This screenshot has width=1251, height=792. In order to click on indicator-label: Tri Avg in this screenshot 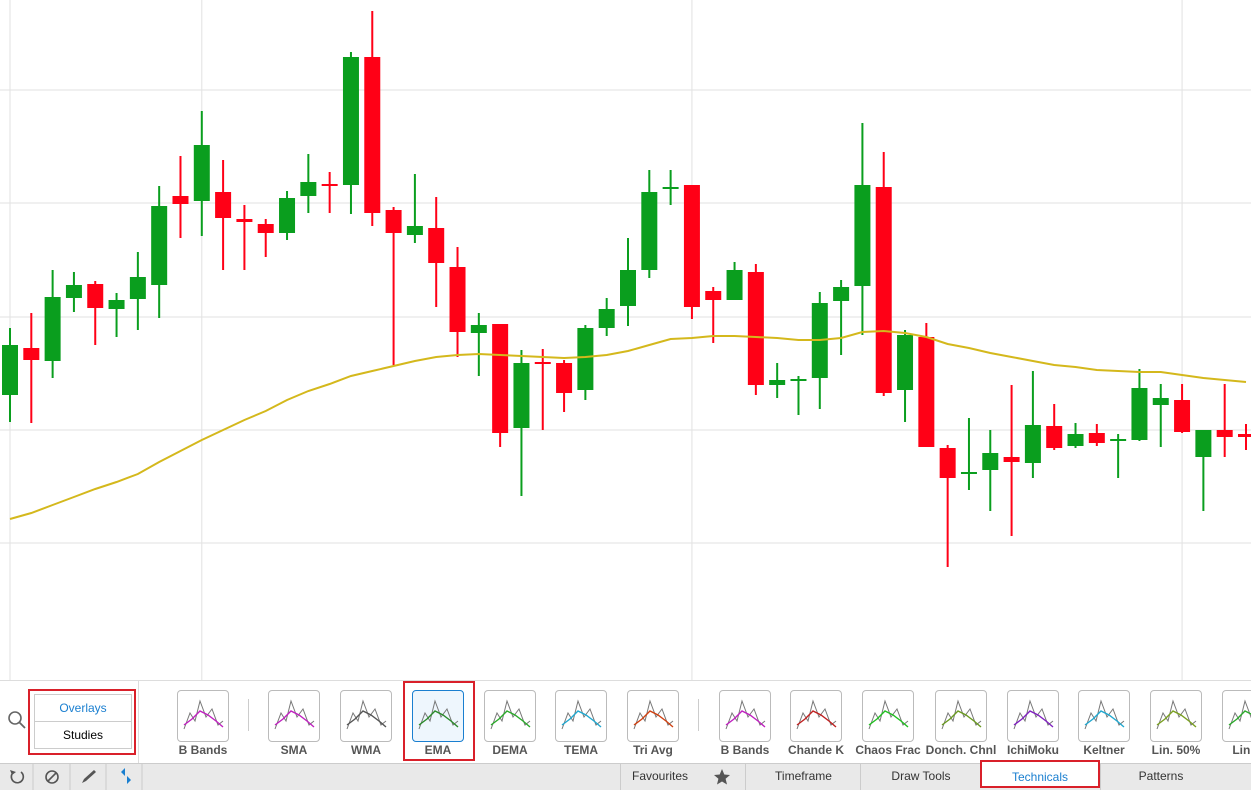, I will do `click(653, 750)`.